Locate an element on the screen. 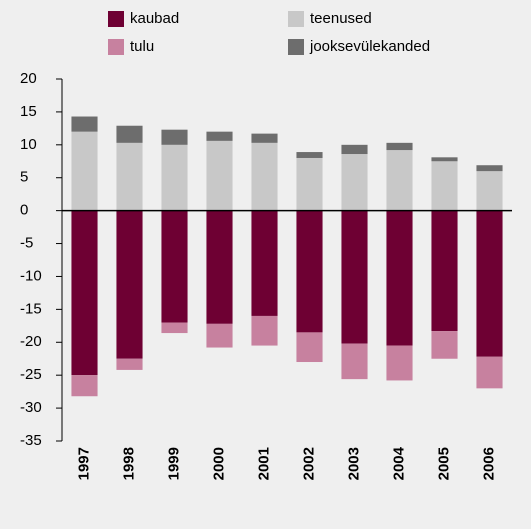  y-tick-label: -10 is located at coordinates (31, 275).